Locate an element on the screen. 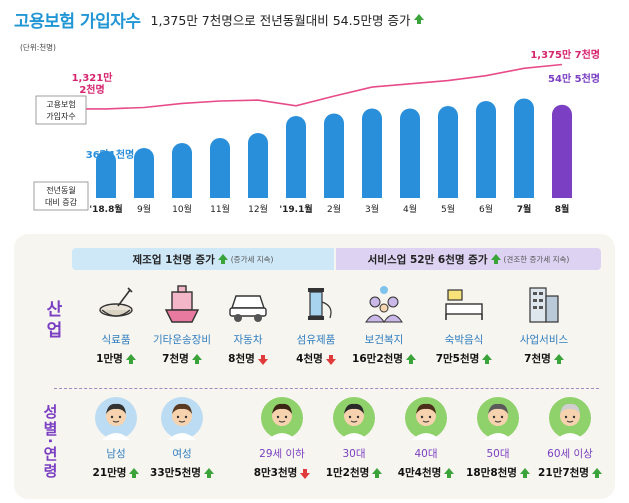 The image size is (629, 503). x-tick-label: 4월 is located at coordinates (410, 209).